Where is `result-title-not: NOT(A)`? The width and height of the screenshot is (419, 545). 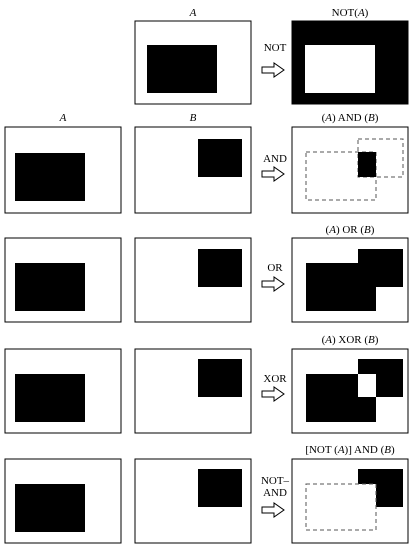 result-title-not: NOT(A) is located at coordinates (350, 13).